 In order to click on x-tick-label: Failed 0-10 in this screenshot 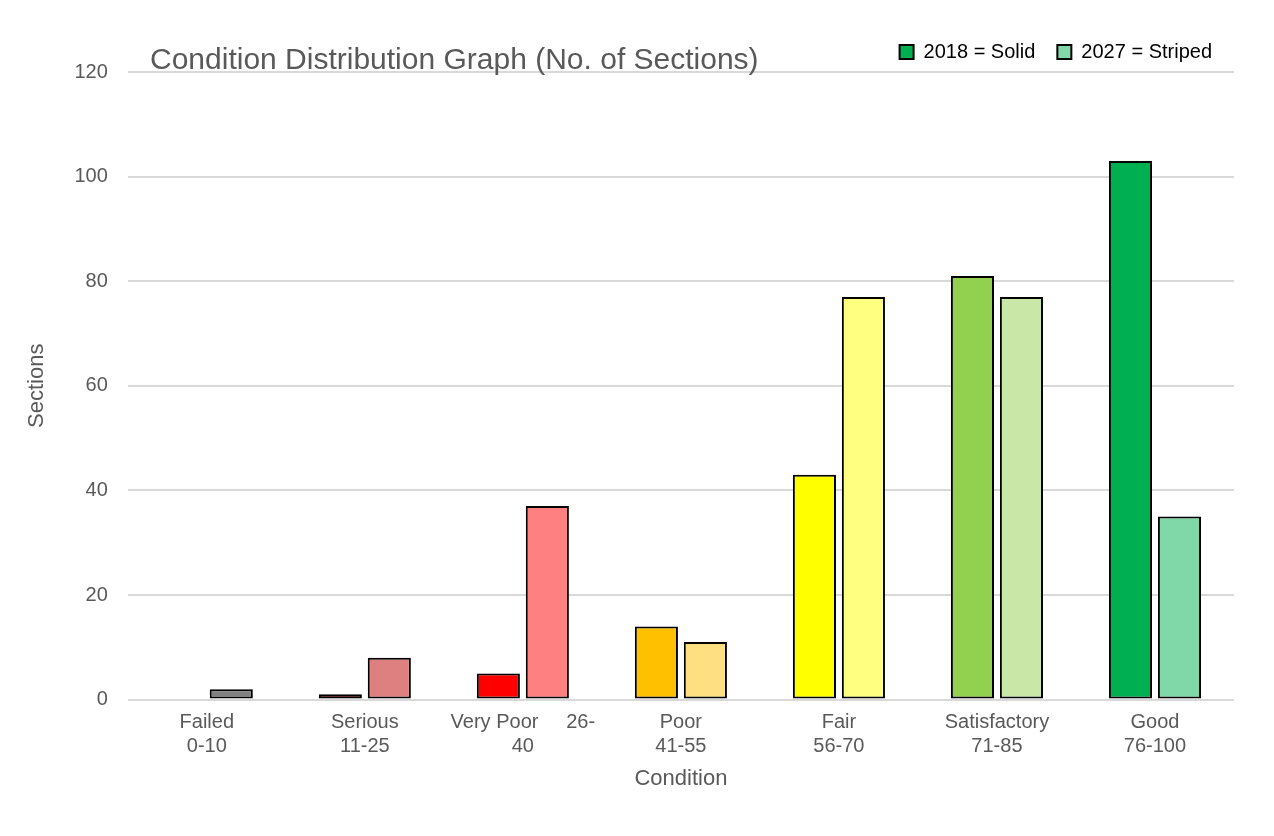, I will do `click(207, 733)`.